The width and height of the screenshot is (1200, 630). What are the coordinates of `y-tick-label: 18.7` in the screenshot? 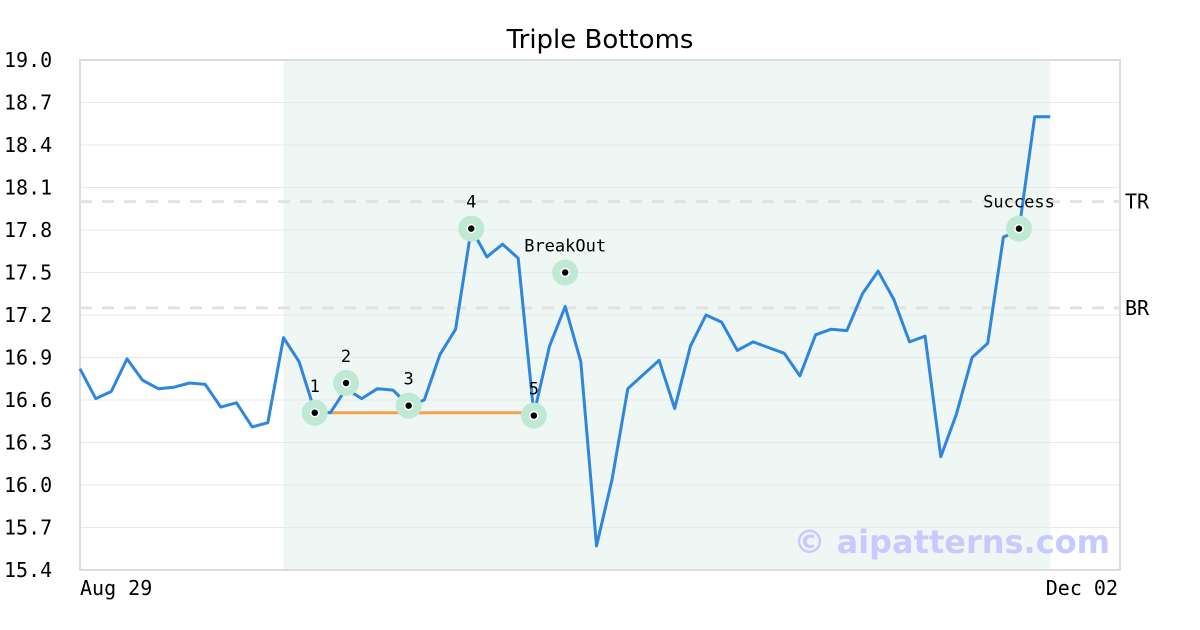 It's located at (28, 103).